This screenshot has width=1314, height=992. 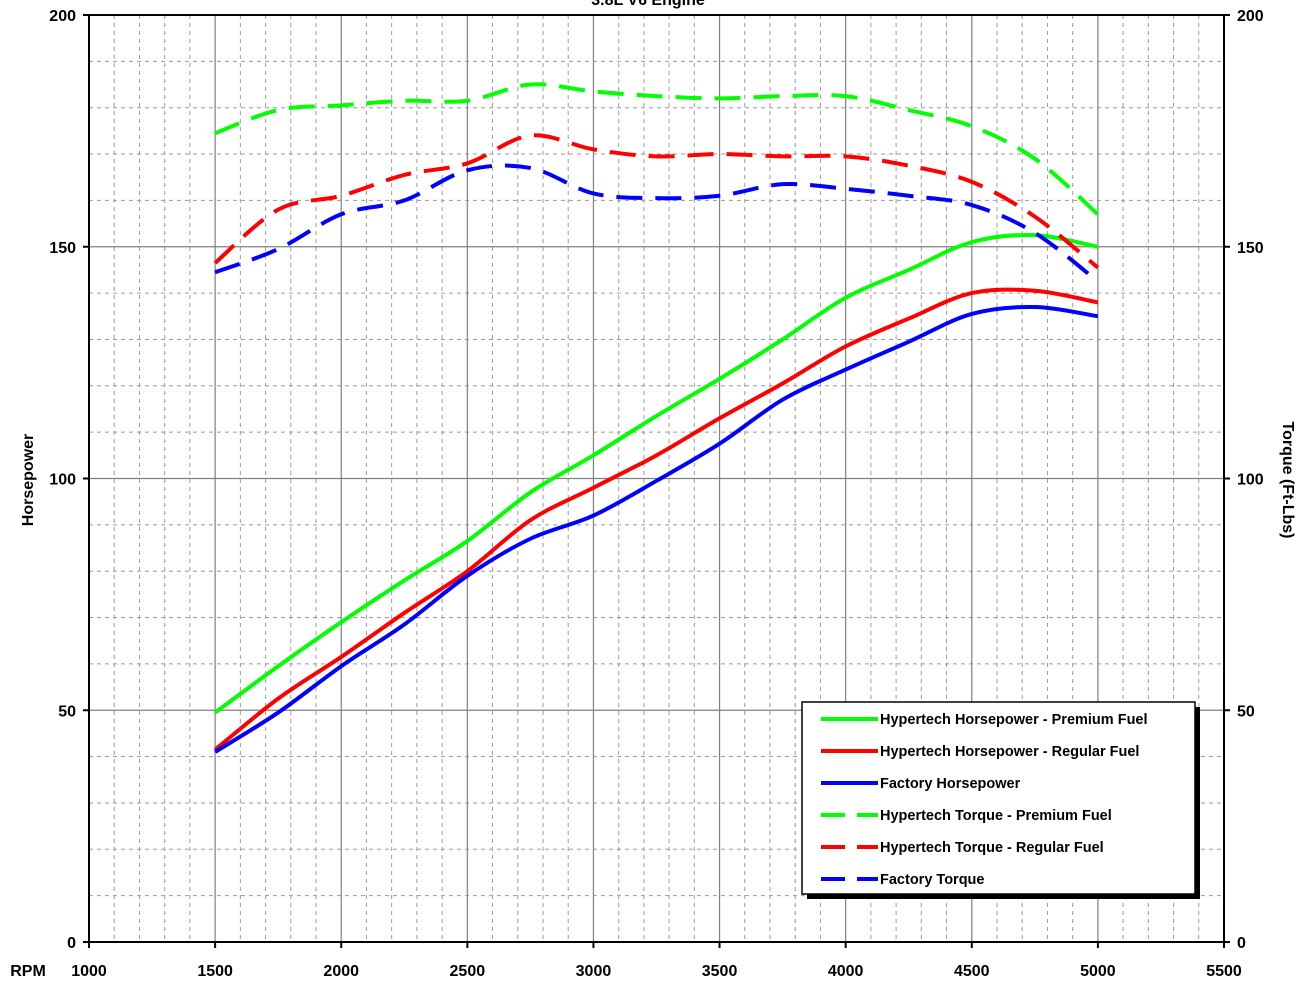 What do you see at coordinates (62, 480) in the screenshot?
I see `y-tick-label-left: 100` at bounding box center [62, 480].